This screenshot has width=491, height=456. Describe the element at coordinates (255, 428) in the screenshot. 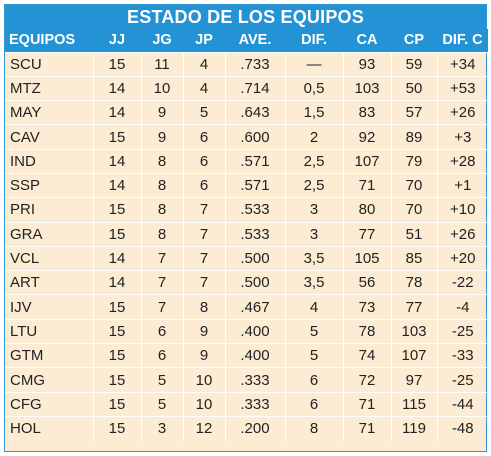

I see `ave-cell: .200` at that location.